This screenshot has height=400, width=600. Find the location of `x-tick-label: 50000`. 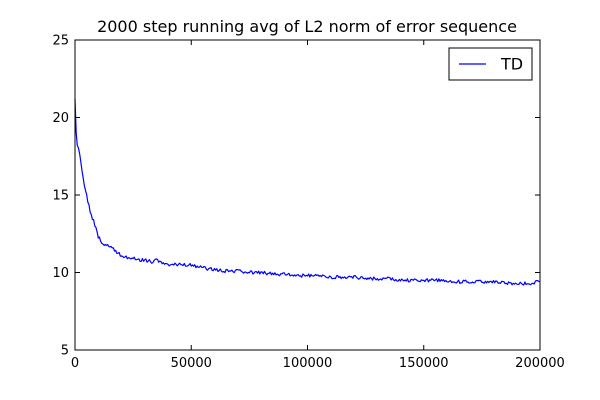

x-tick-label: 50000 is located at coordinates (191, 363).